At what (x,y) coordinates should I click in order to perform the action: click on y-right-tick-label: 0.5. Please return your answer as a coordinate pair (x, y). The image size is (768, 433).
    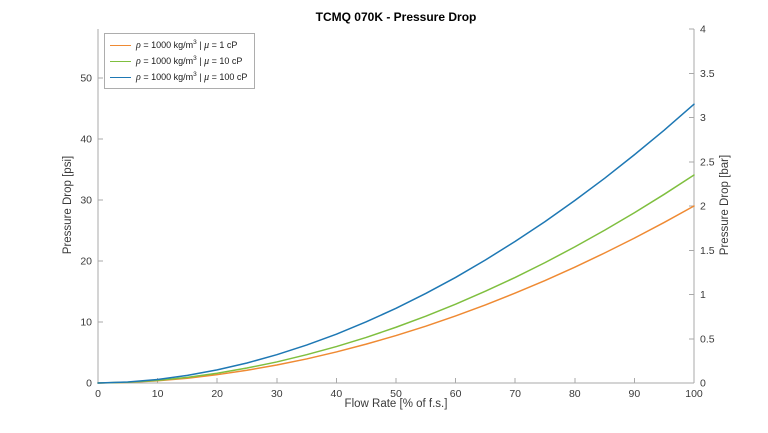
    Looking at the image, I should click on (707, 339).